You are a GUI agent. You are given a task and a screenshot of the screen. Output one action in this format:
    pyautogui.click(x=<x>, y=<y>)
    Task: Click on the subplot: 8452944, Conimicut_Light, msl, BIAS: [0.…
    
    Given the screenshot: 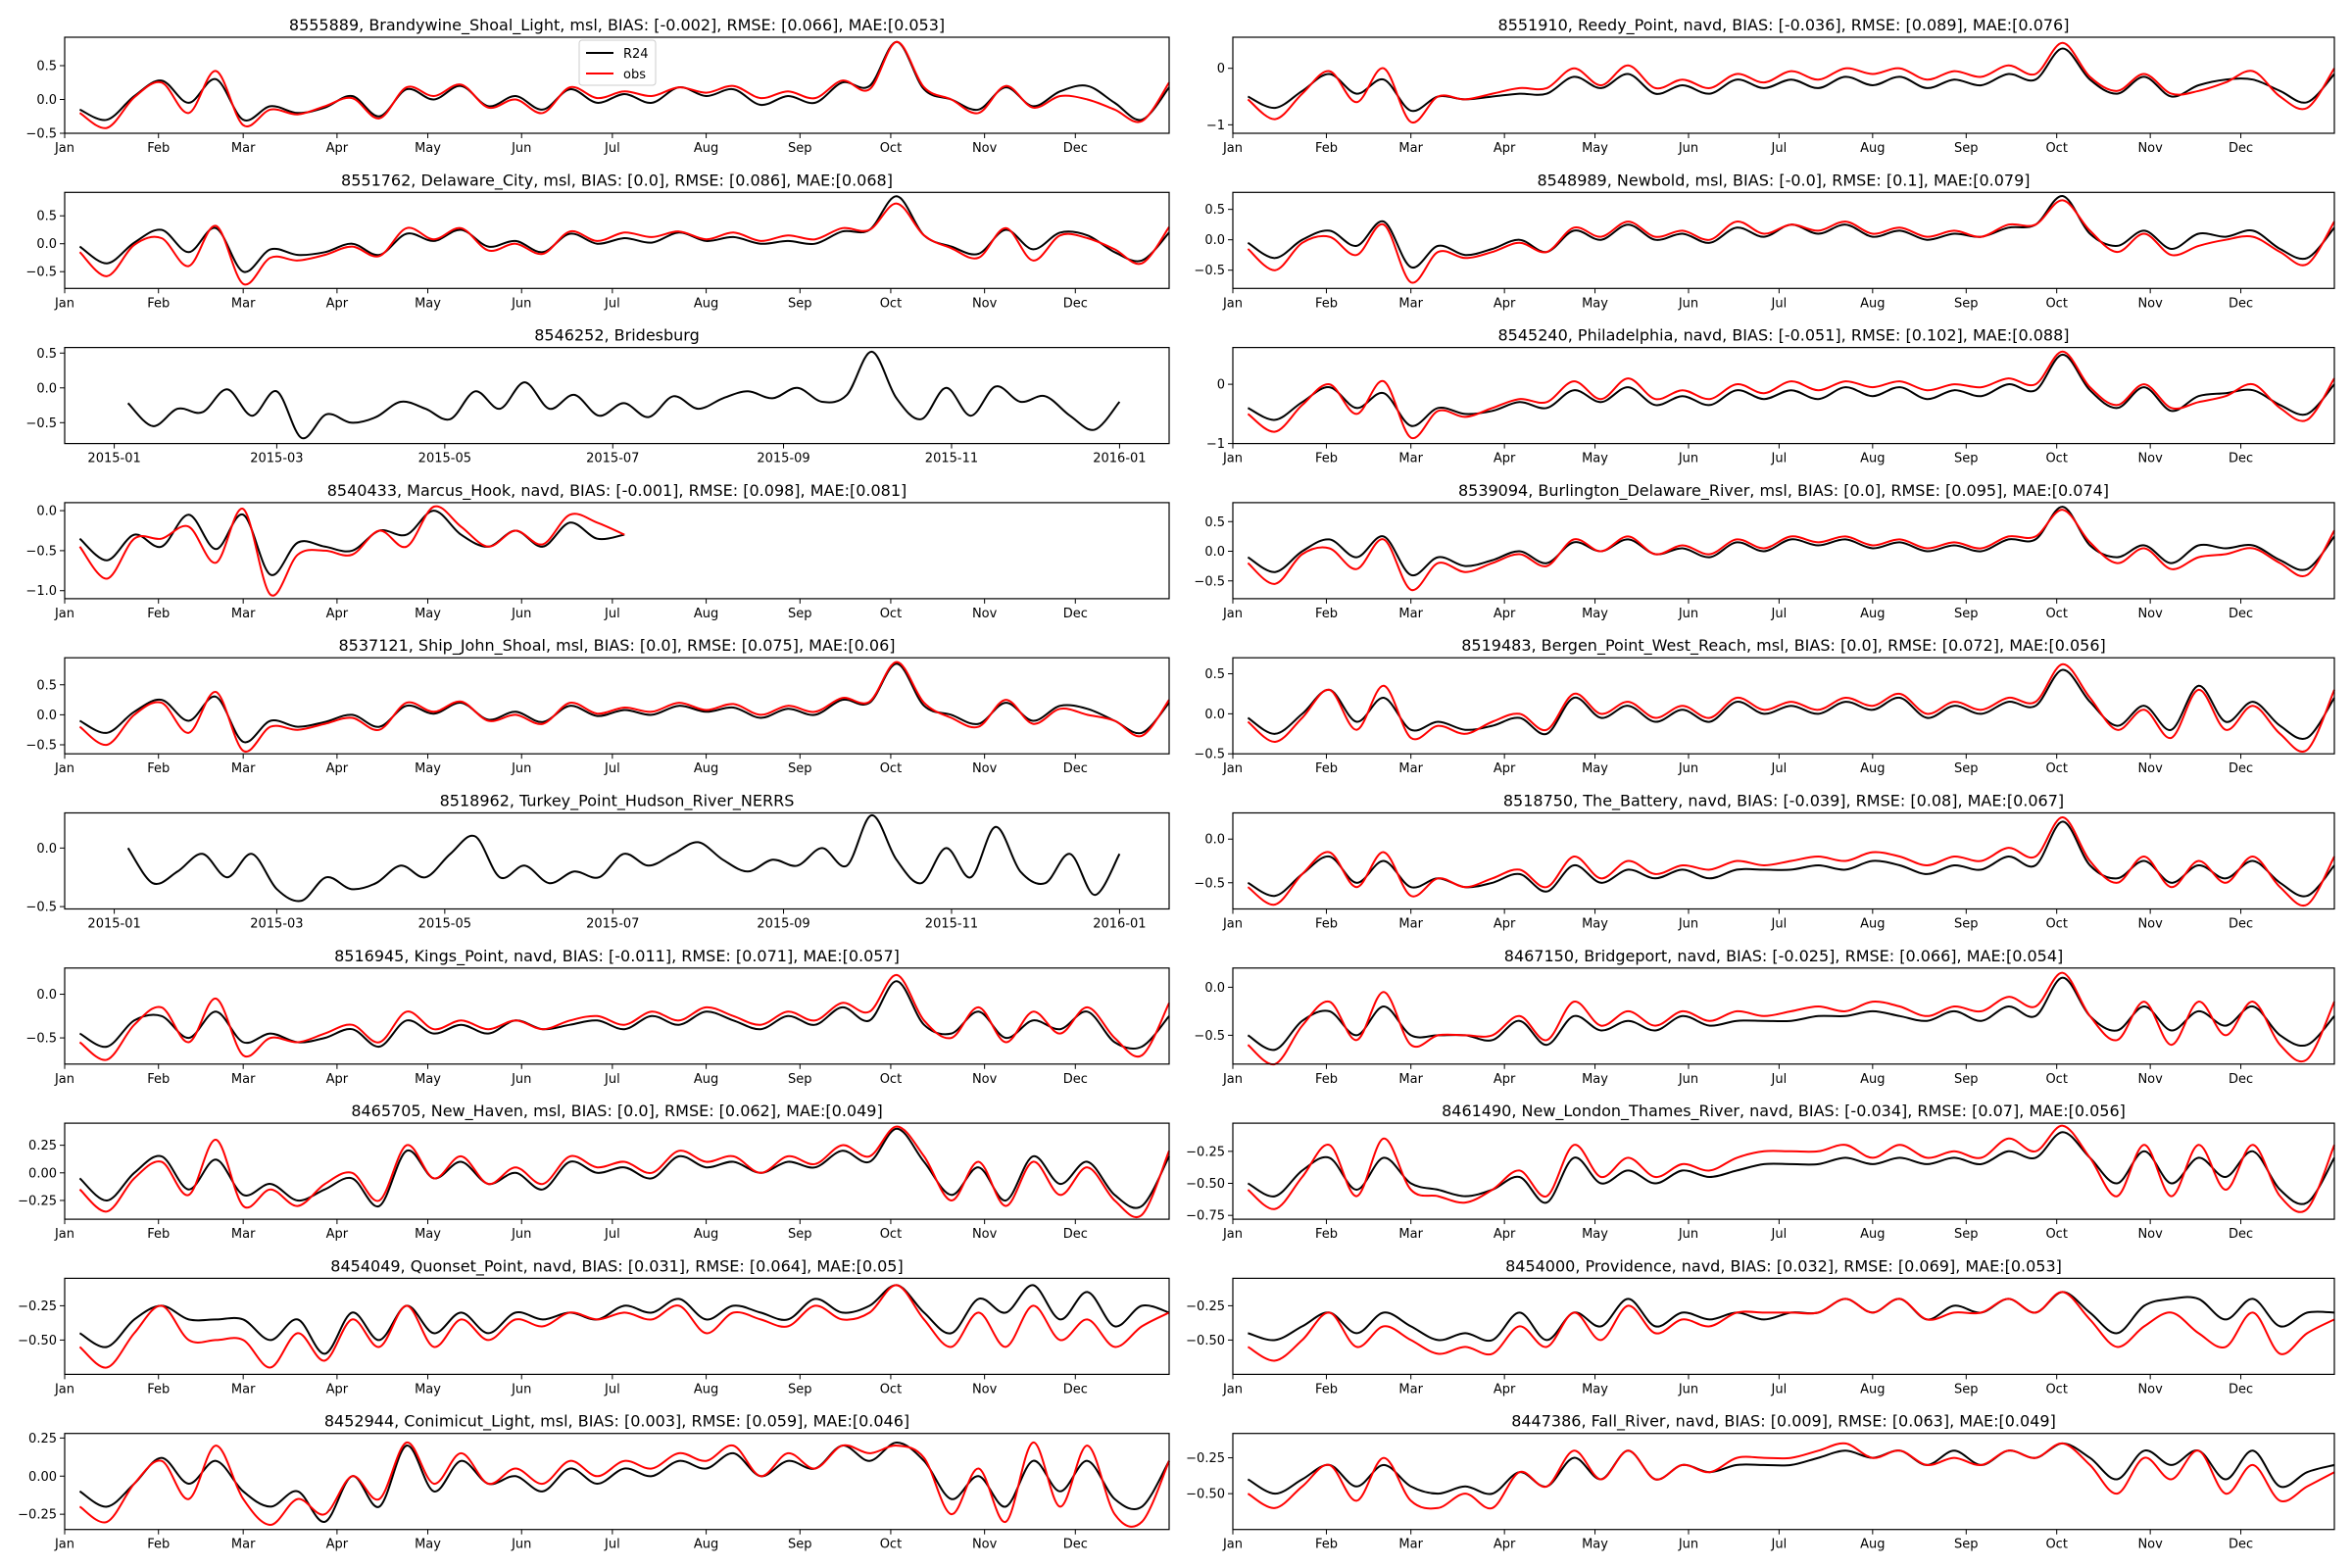 What is the action you would take?
    pyautogui.click(x=594, y=1482)
    